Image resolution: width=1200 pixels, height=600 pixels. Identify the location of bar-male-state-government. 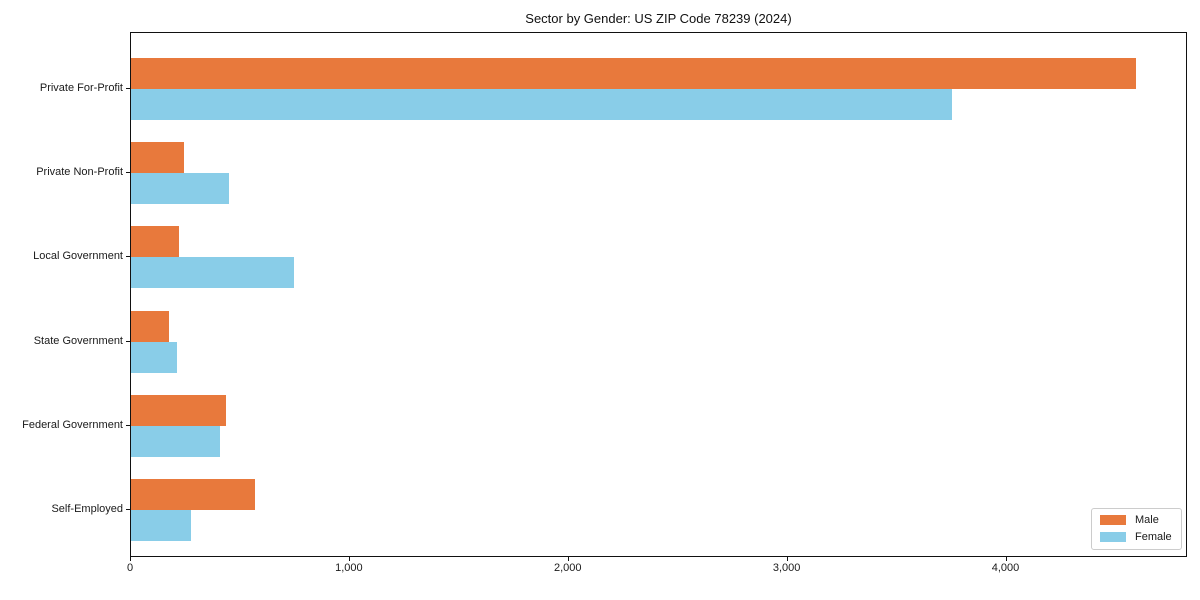
(150, 326).